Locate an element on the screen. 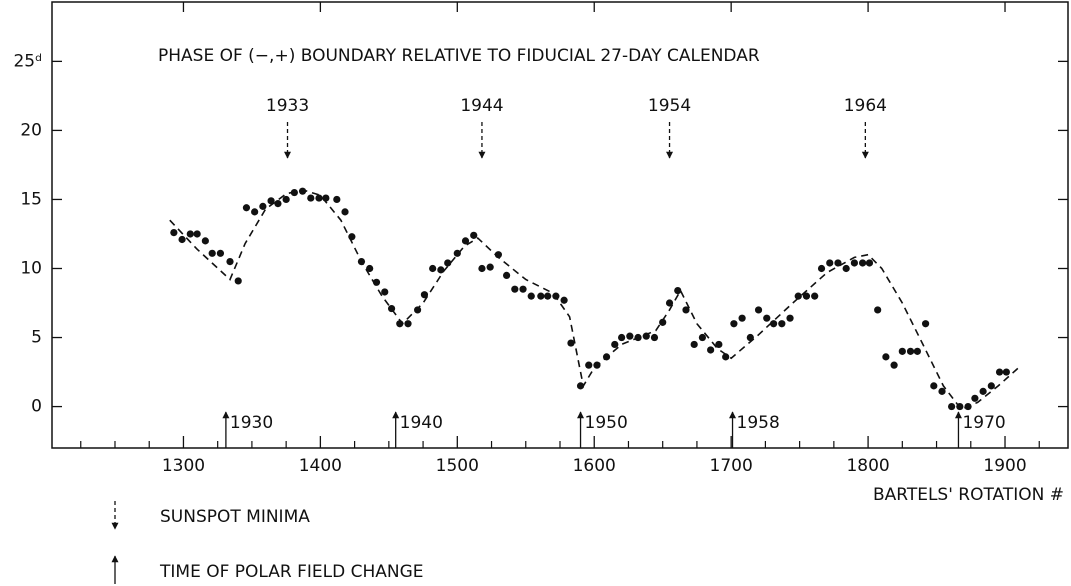 The image size is (1071, 586). x-axis-label: BARTELS' ROTATION # is located at coordinates (968, 495).